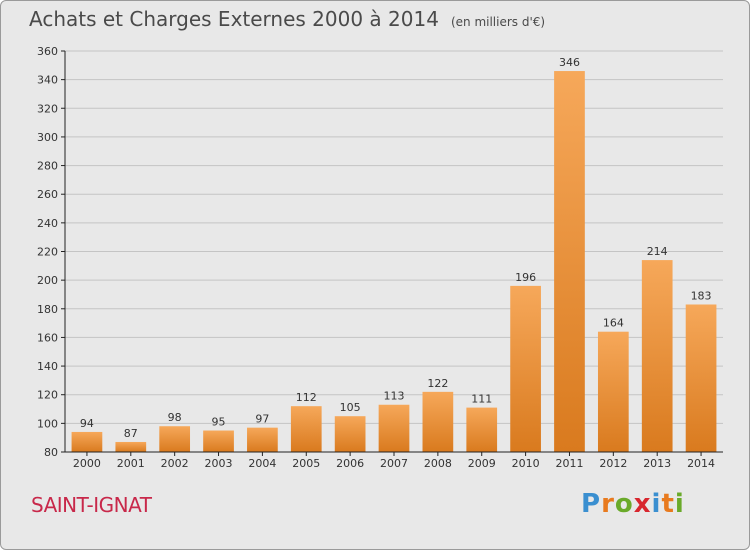 The width and height of the screenshot is (750, 550). Describe the element at coordinates (87, 423) in the screenshot. I see `bar-value-label: 94` at that location.